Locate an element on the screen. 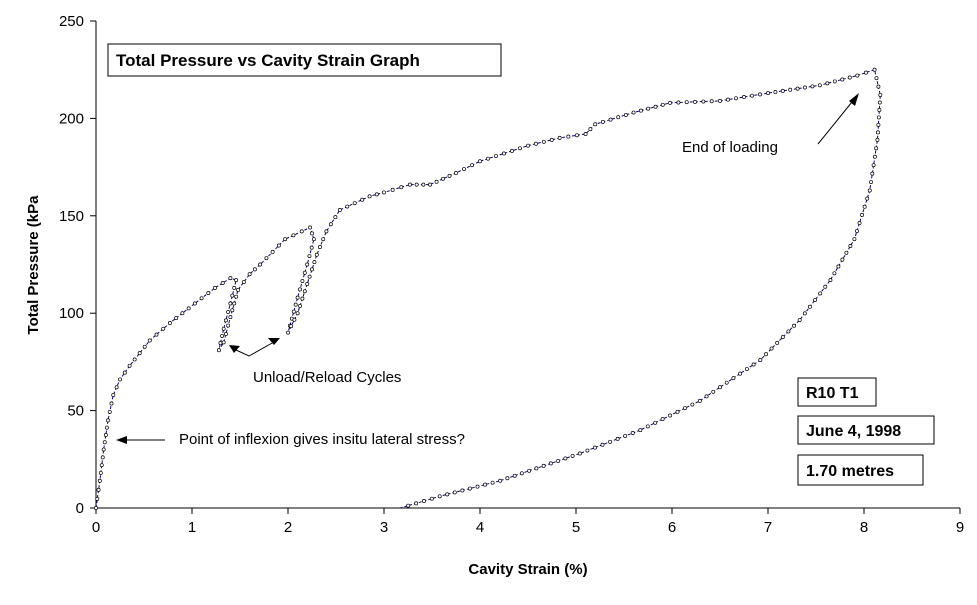  info-date: June 4, 1998 is located at coordinates (853, 431).